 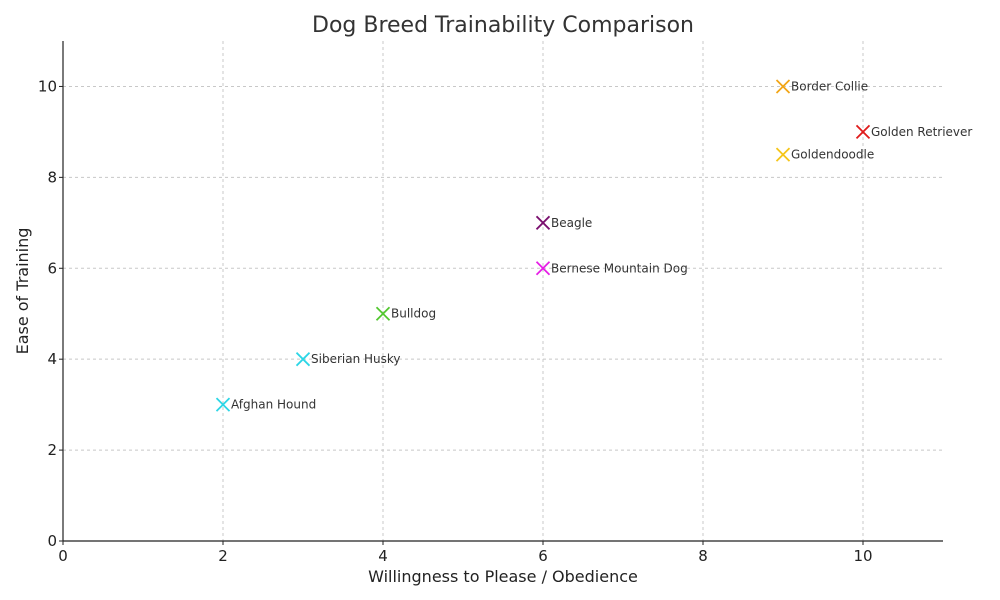 I want to click on point-label: Beagle, so click(x=571, y=223).